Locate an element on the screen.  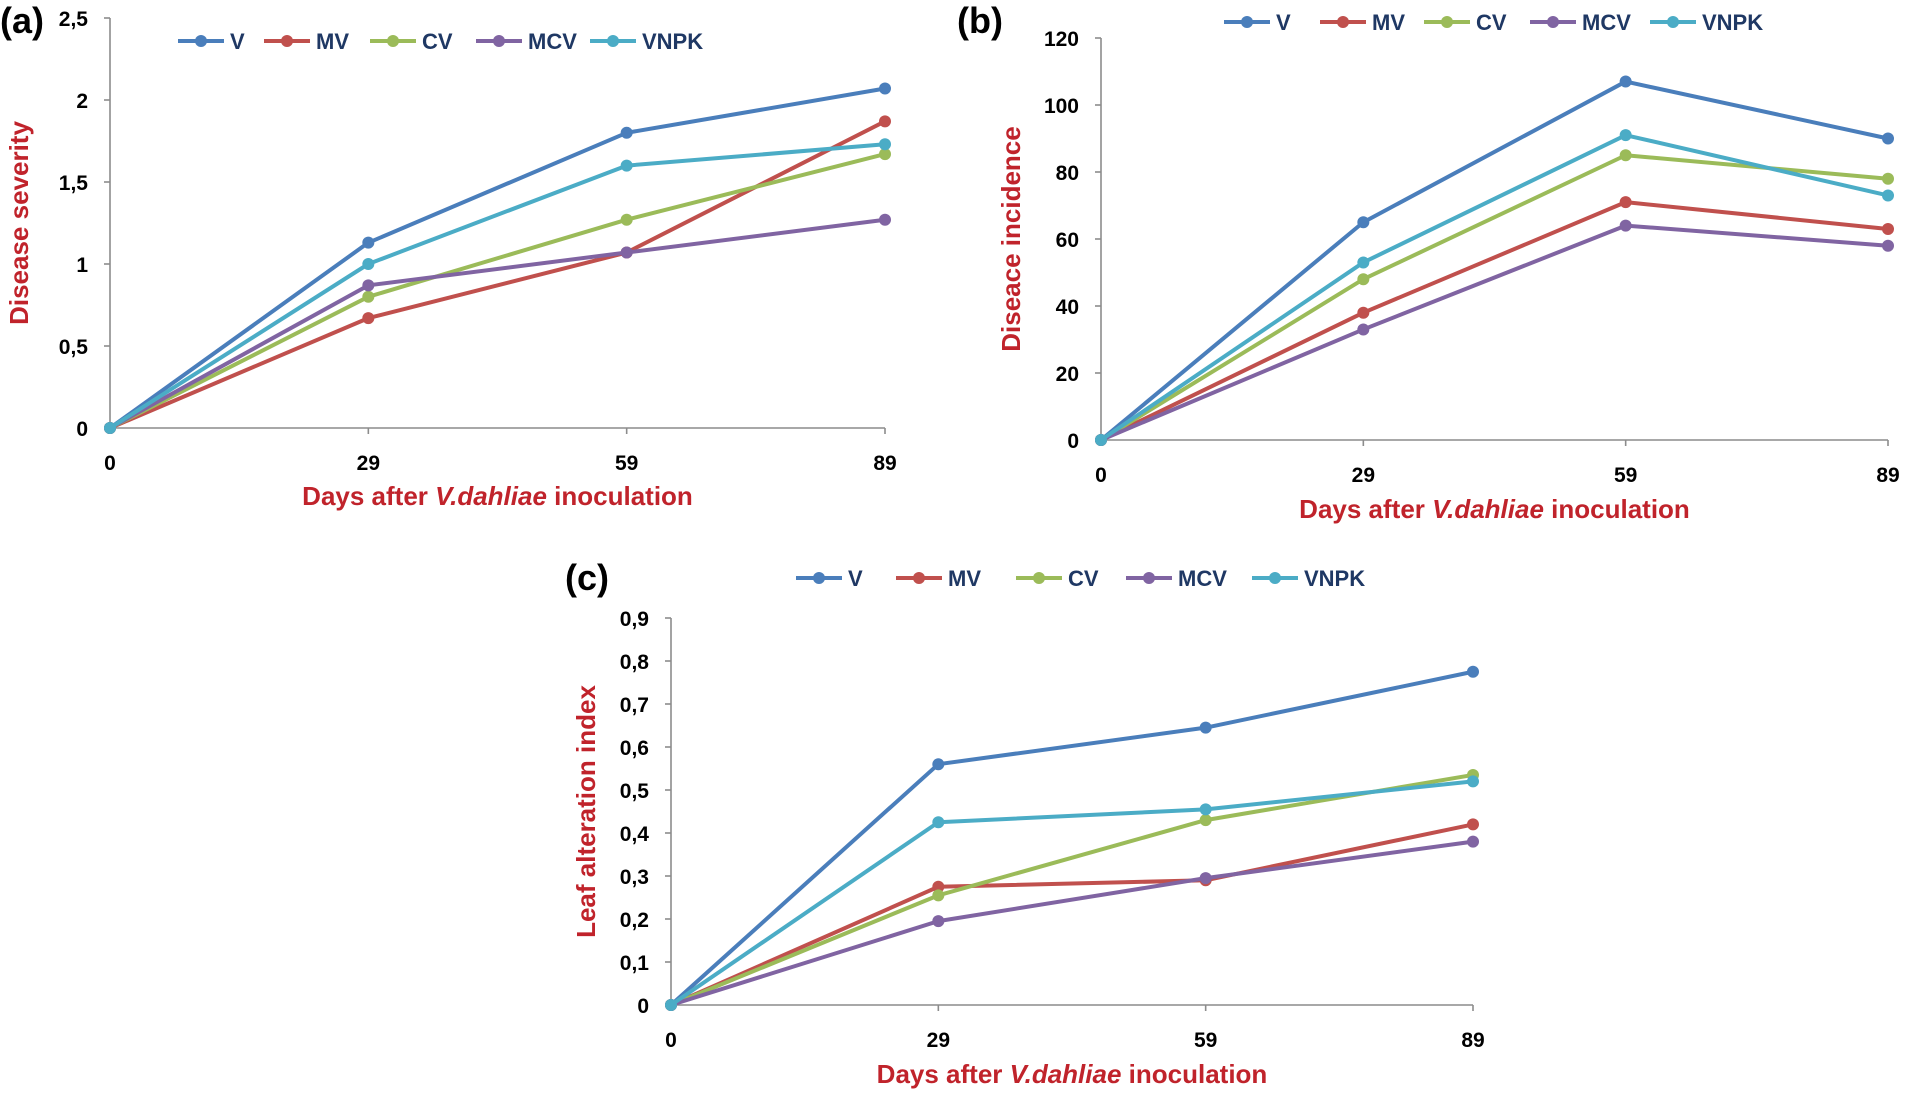
series-line-vnpk is located at coordinates (1071, 893).